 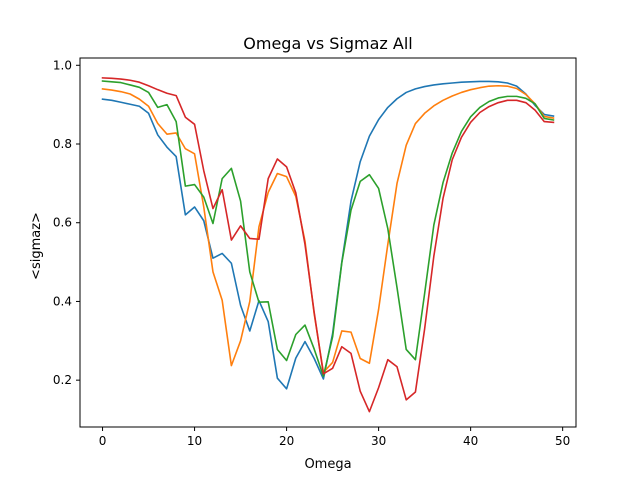 What do you see at coordinates (562, 441) in the screenshot?
I see `x-tick-label: 50` at bounding box center [562, 441].